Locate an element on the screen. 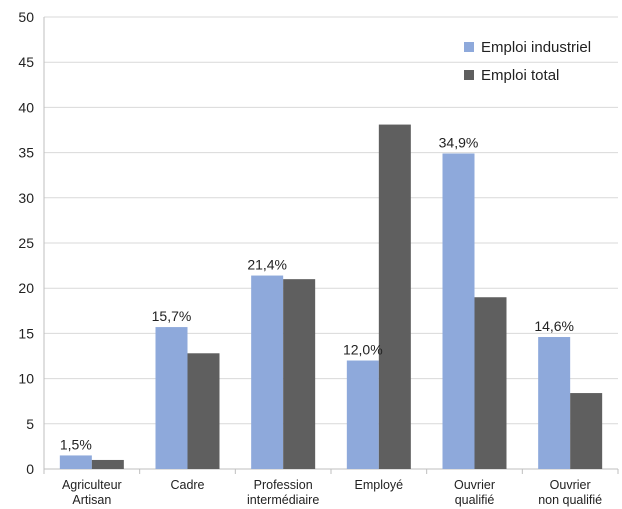 The image size is (622, 509). data-label: 12,0% is located at coordinates (363, 350).